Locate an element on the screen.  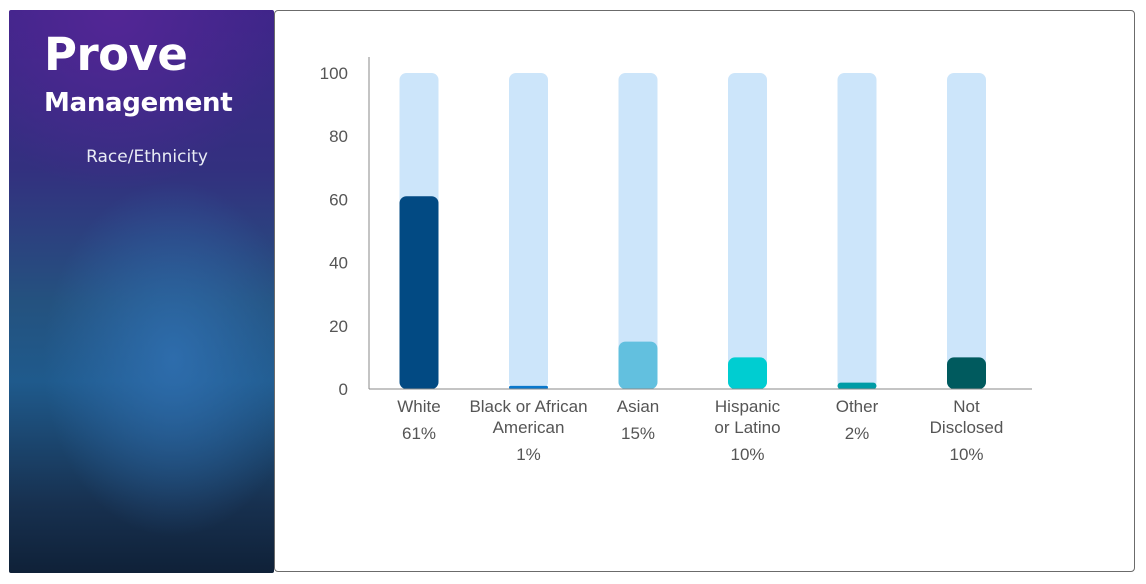
x-category-label: Disclosed is located at coordinates (967, 427).